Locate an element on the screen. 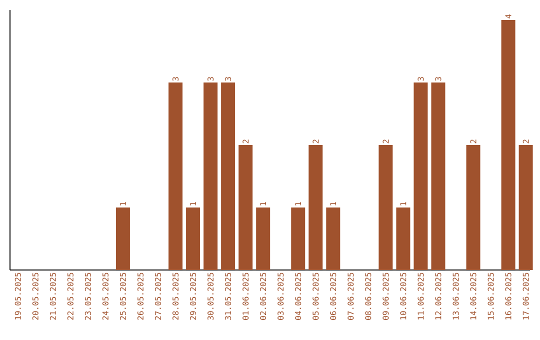 The width and height of the screenshot is (540, 340). x-tick-label: 26.05.2025 is located at coordinates (140, 296).